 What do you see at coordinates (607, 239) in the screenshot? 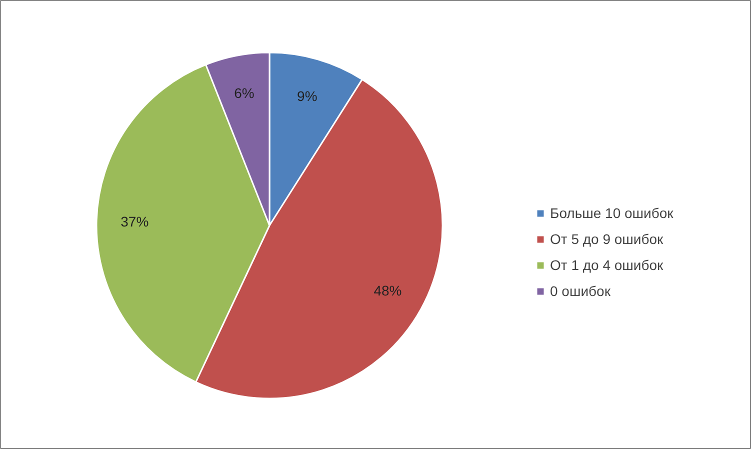
I see `legend-label: От 5 до 9 ошибок` at bounding box center [607, 239].